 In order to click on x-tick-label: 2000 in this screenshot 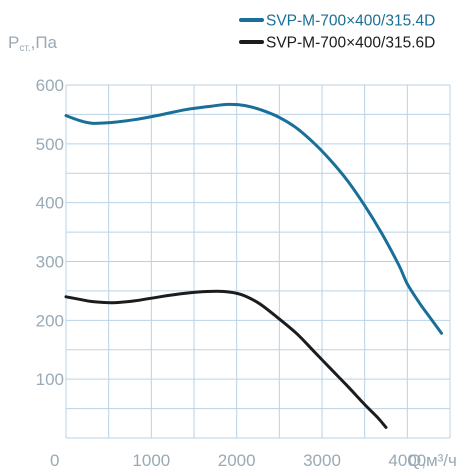, I will do `click(237, 460)`.